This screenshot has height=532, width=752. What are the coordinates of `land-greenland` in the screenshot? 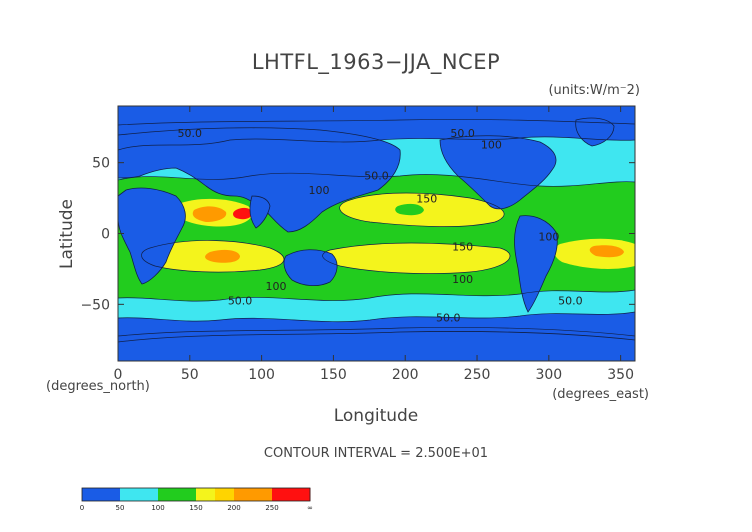 It's located at (595, 132).